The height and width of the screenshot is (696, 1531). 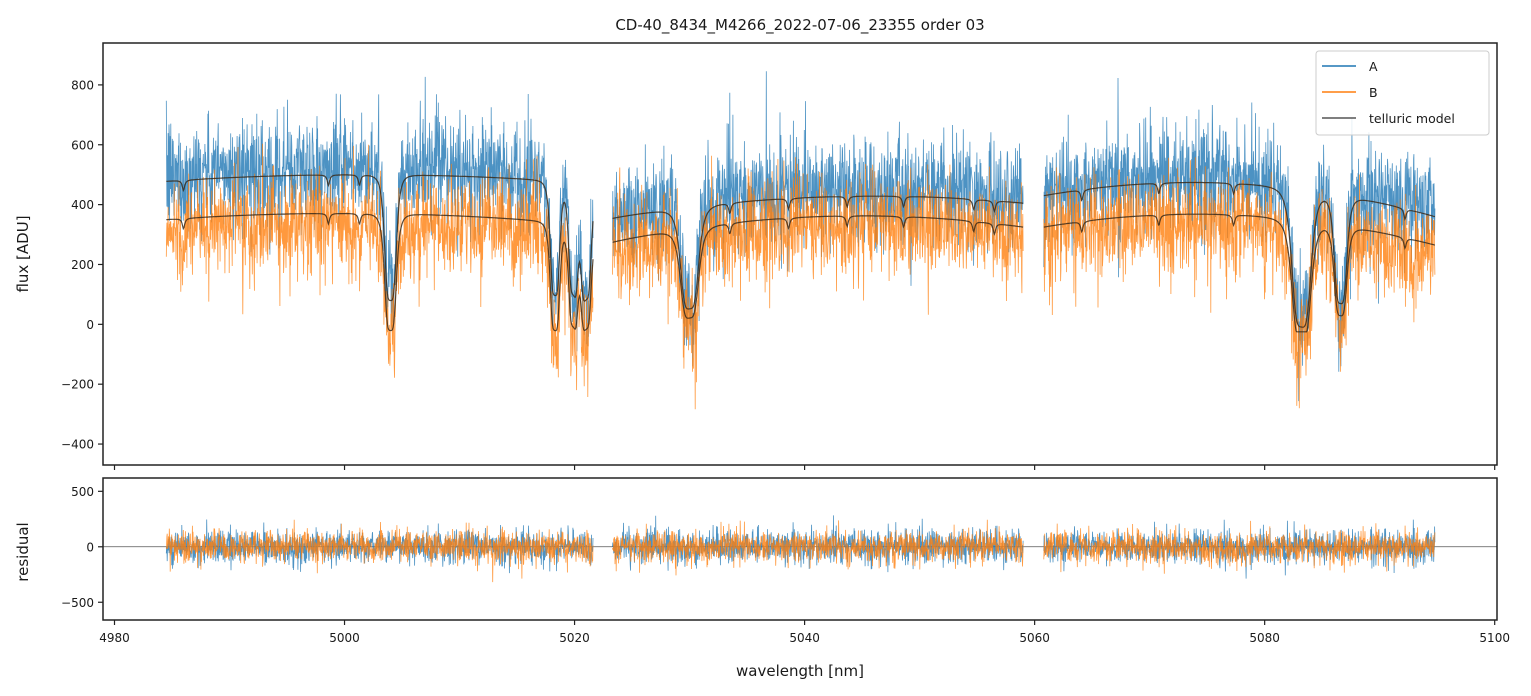 I want to click on y-tick-label: 400, so click(x=82, y=205).